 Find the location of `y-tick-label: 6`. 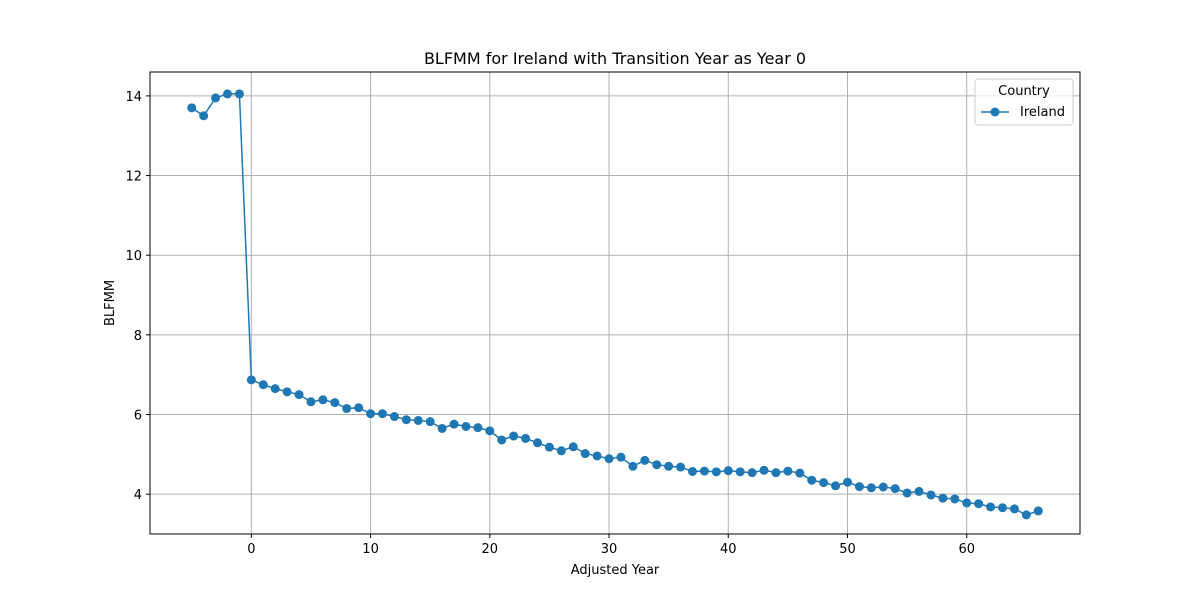

y-tick-label: 6 is located at coordinates (138, 416).